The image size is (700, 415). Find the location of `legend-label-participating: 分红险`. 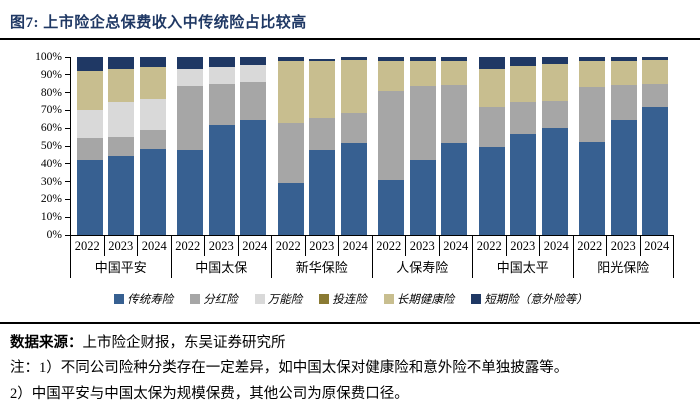

legend-label-participating: 分红险 is located at coordinates (220, 300).